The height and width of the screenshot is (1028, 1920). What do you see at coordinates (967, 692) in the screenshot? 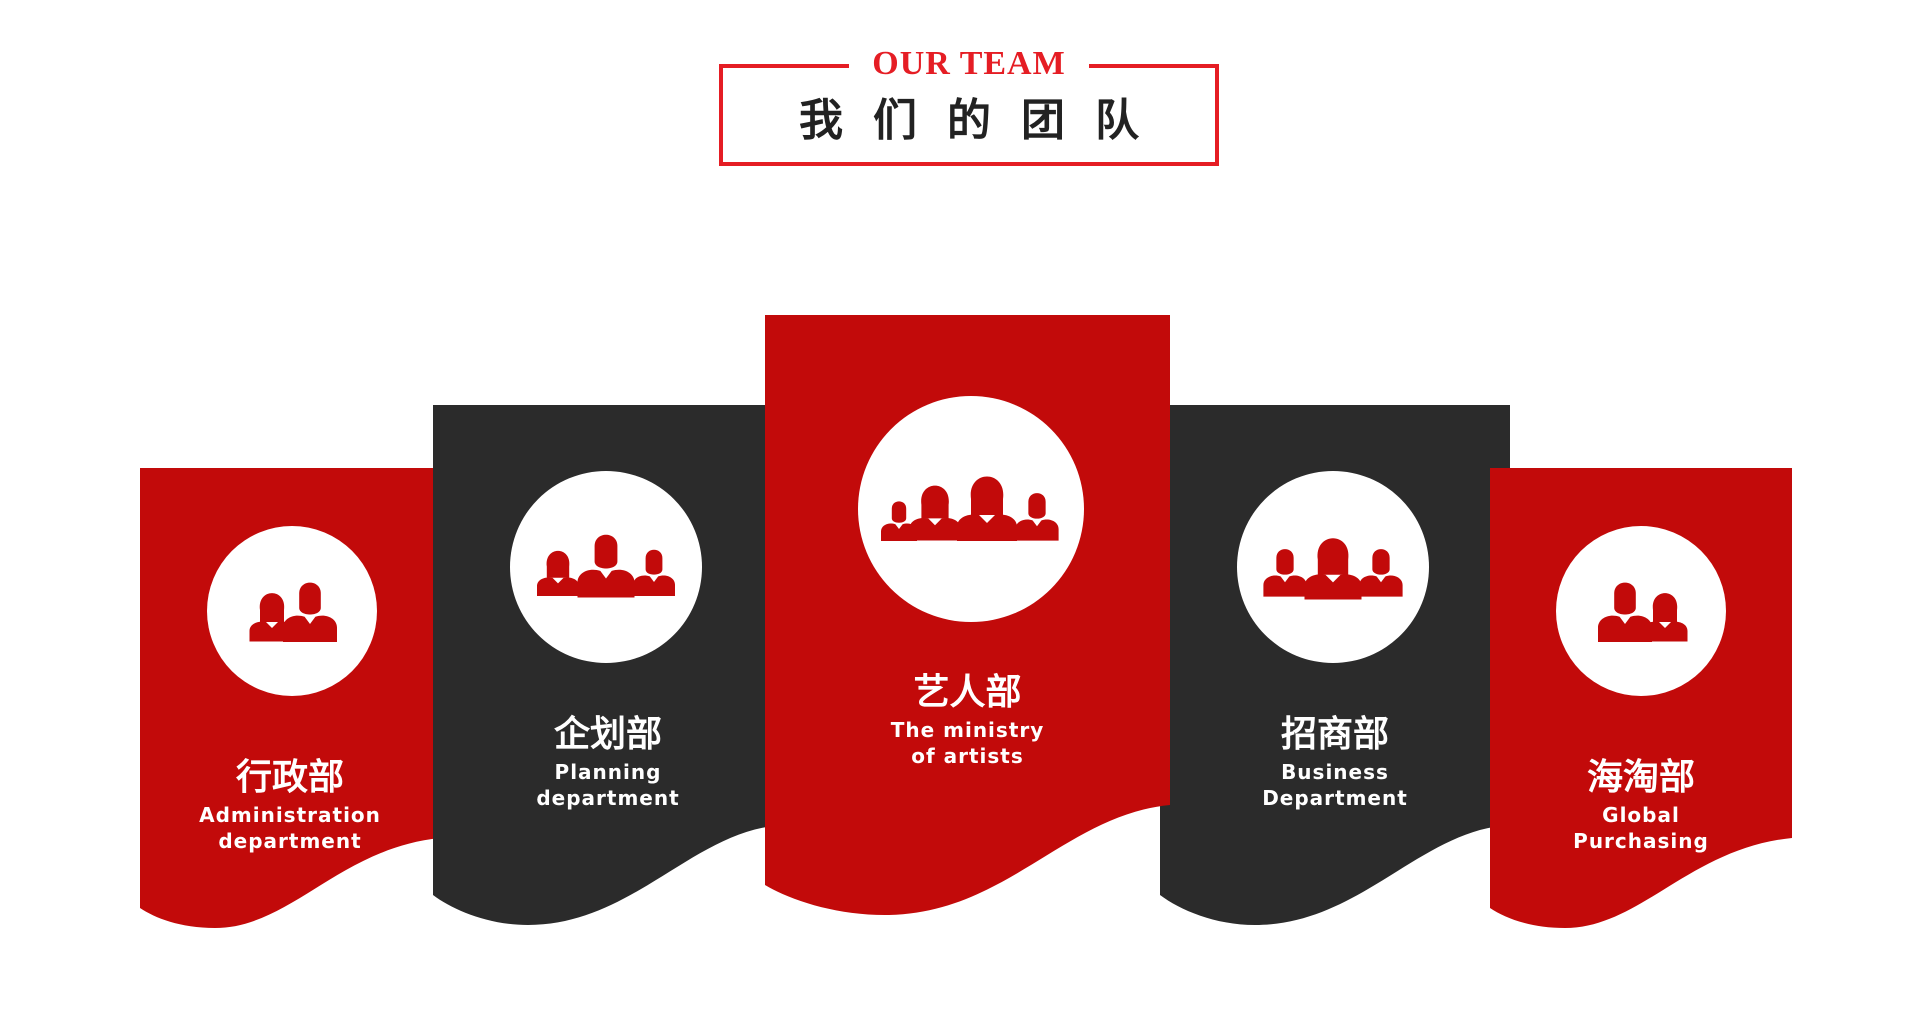
I see `department-name-cn: 艺人部` at bounding box center [967, 692].